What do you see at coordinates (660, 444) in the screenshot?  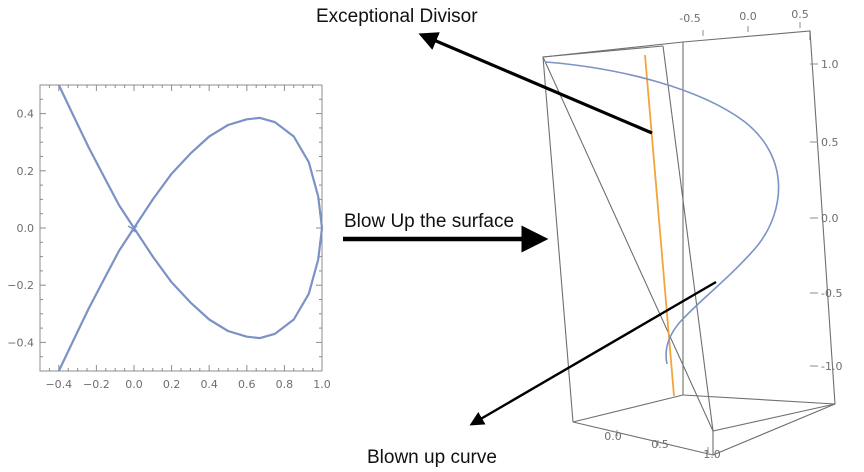 I see `bottom-tick-label: 0.5` at bounding box center [660, 444].